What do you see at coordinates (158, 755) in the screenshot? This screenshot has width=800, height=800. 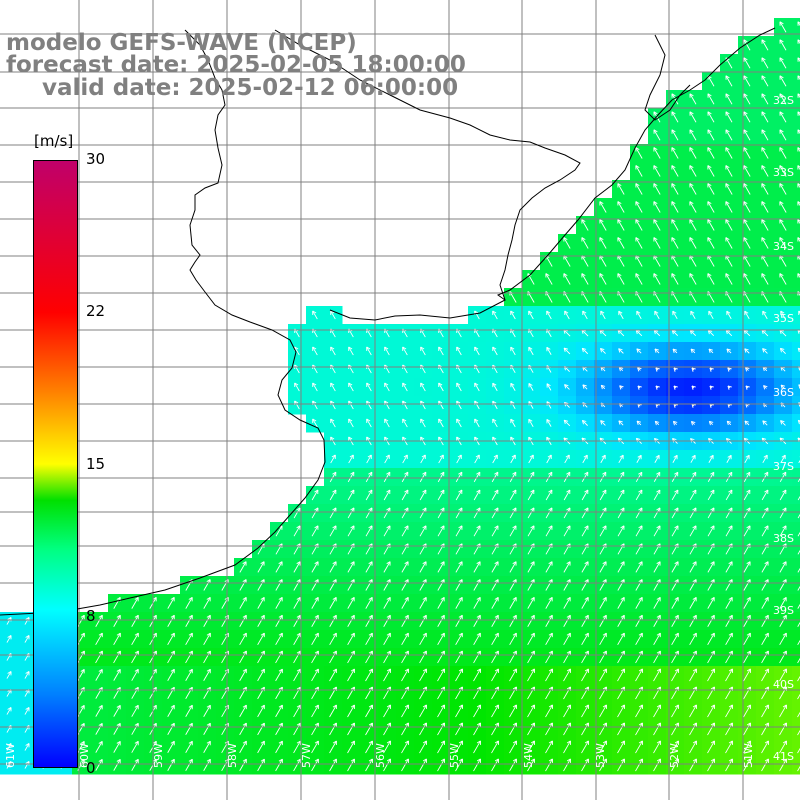 I see `lon-label: 59W` at bounding box center [158, 755].